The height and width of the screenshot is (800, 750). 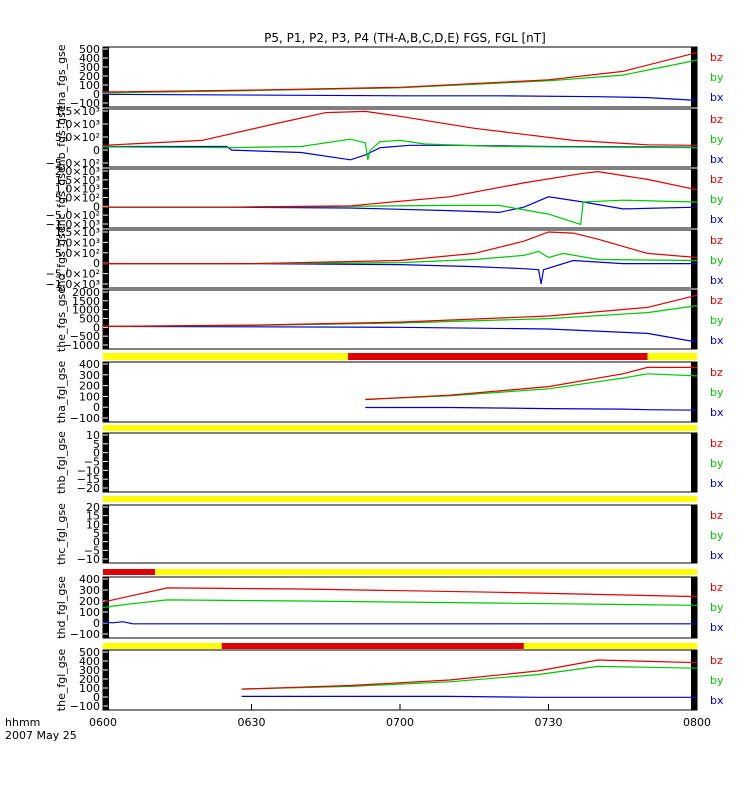 What do you see at coordinates (89, 364) in the screenshot?
I see `y-tick-label: 400` at bounding box center [89, 364].